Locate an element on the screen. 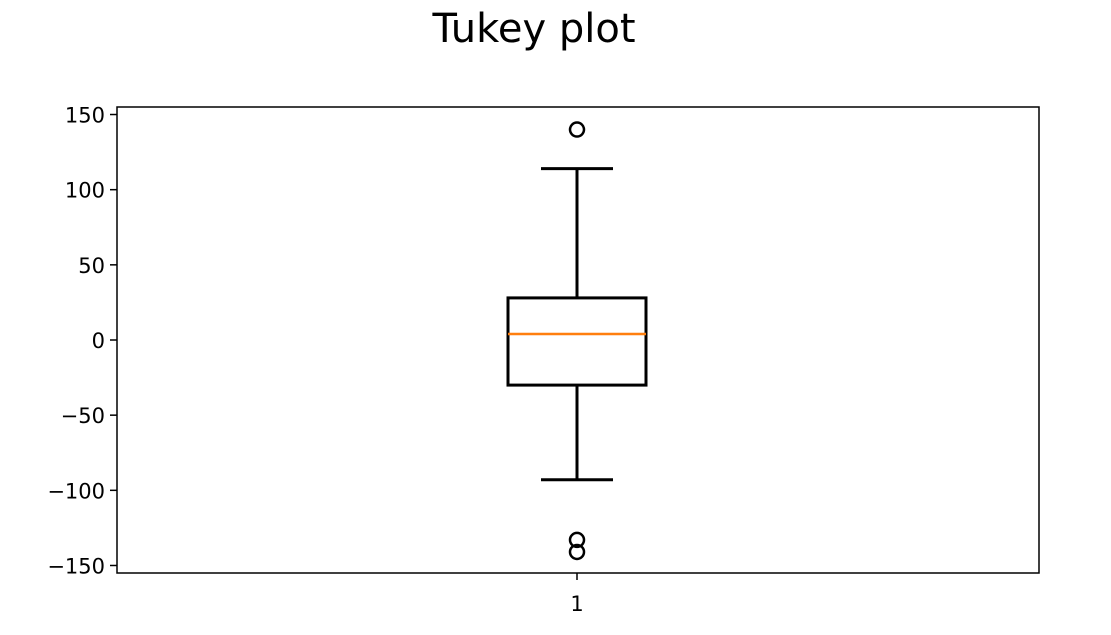  y-tick-label: 150 is located at coordinates (85, 116).